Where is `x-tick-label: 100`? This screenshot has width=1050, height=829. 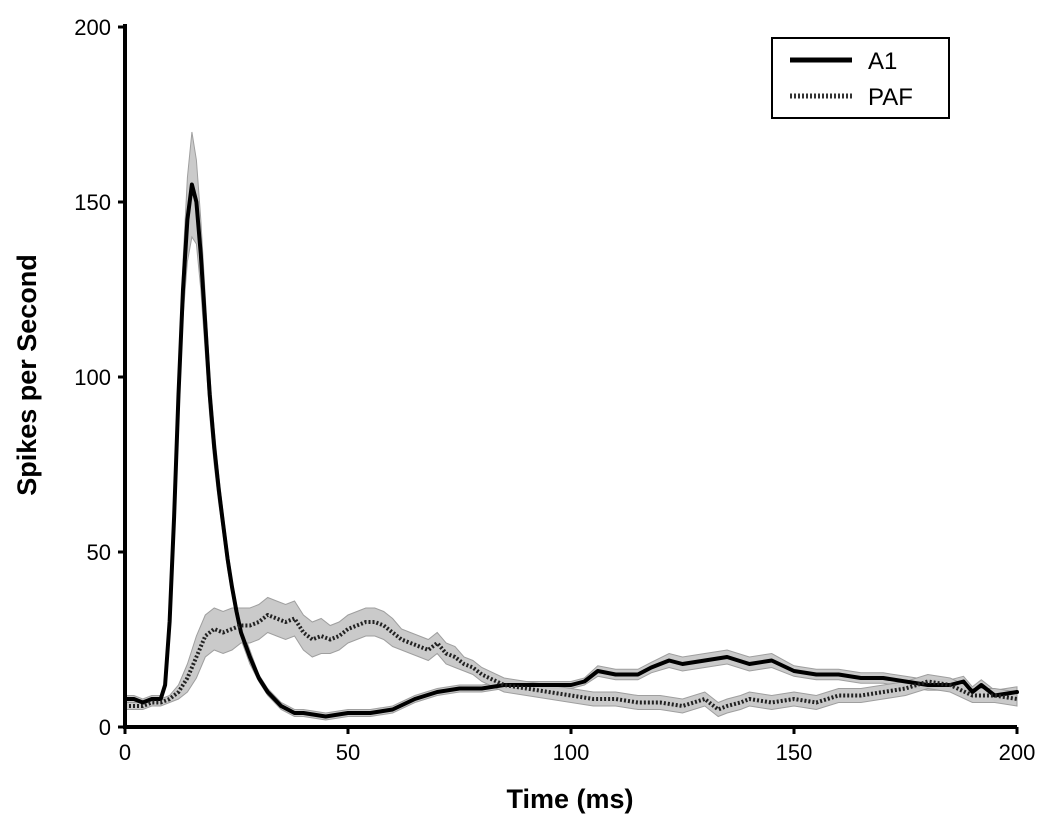 x-tick-label: 100 is located at coordinates (571, 752).